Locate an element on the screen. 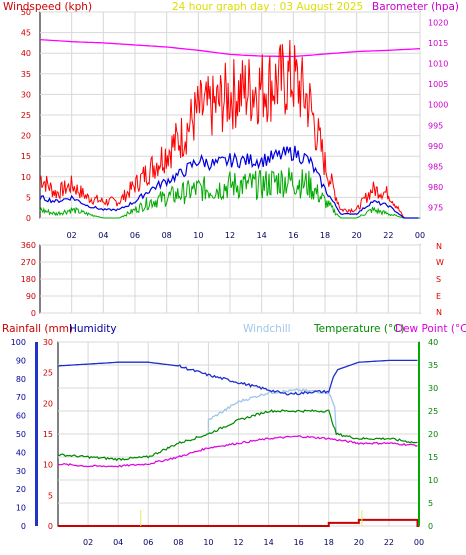 This screenshot has width=466, height=555. x-tick-label: 02 is located at coordinates (72, 235).